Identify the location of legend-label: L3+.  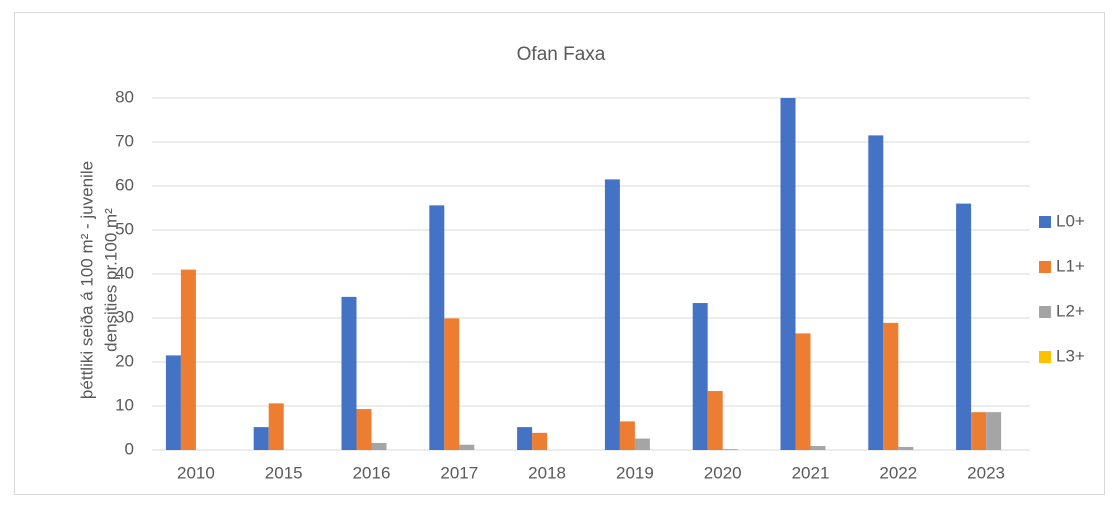
(1070, 355).